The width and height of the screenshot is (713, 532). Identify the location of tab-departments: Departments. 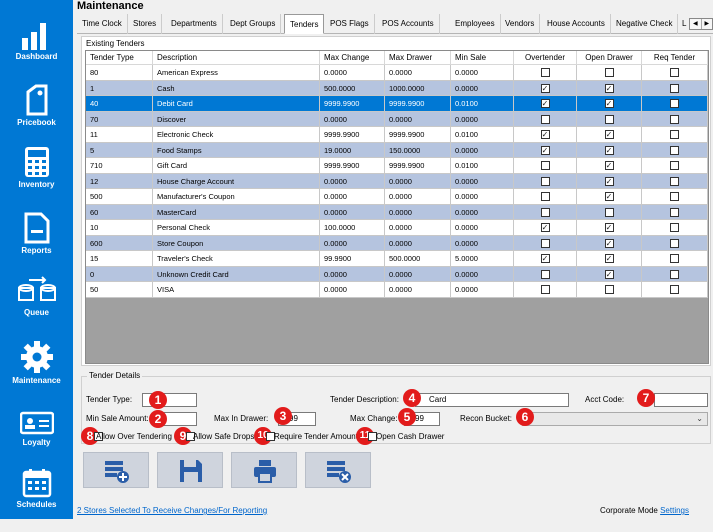
(194, 24).